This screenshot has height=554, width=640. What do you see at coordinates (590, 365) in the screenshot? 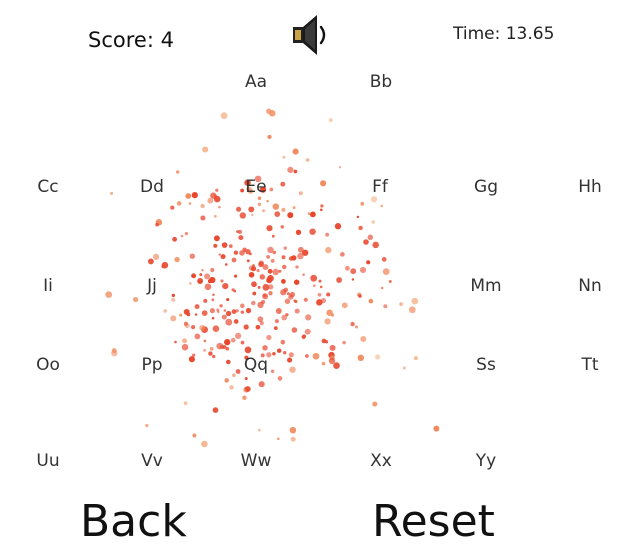
I see `letter-tile-tt: Tt` at bounding box center [590, 365].